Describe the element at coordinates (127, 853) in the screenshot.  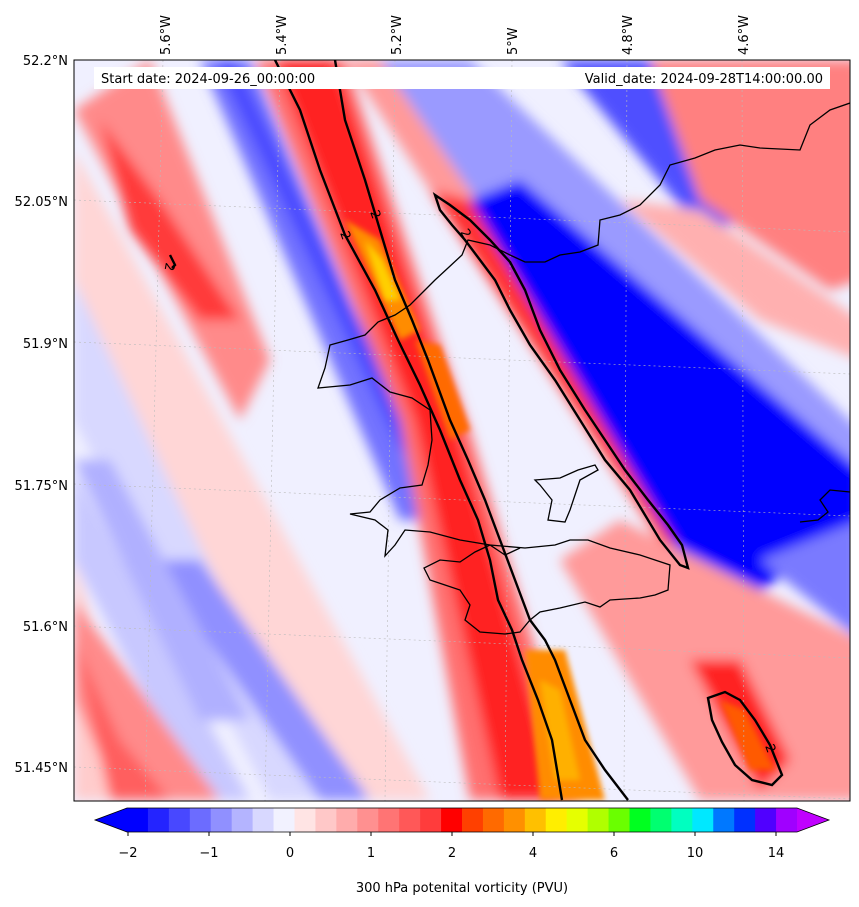
I see `colorbar-tick-label: −2` at that location.